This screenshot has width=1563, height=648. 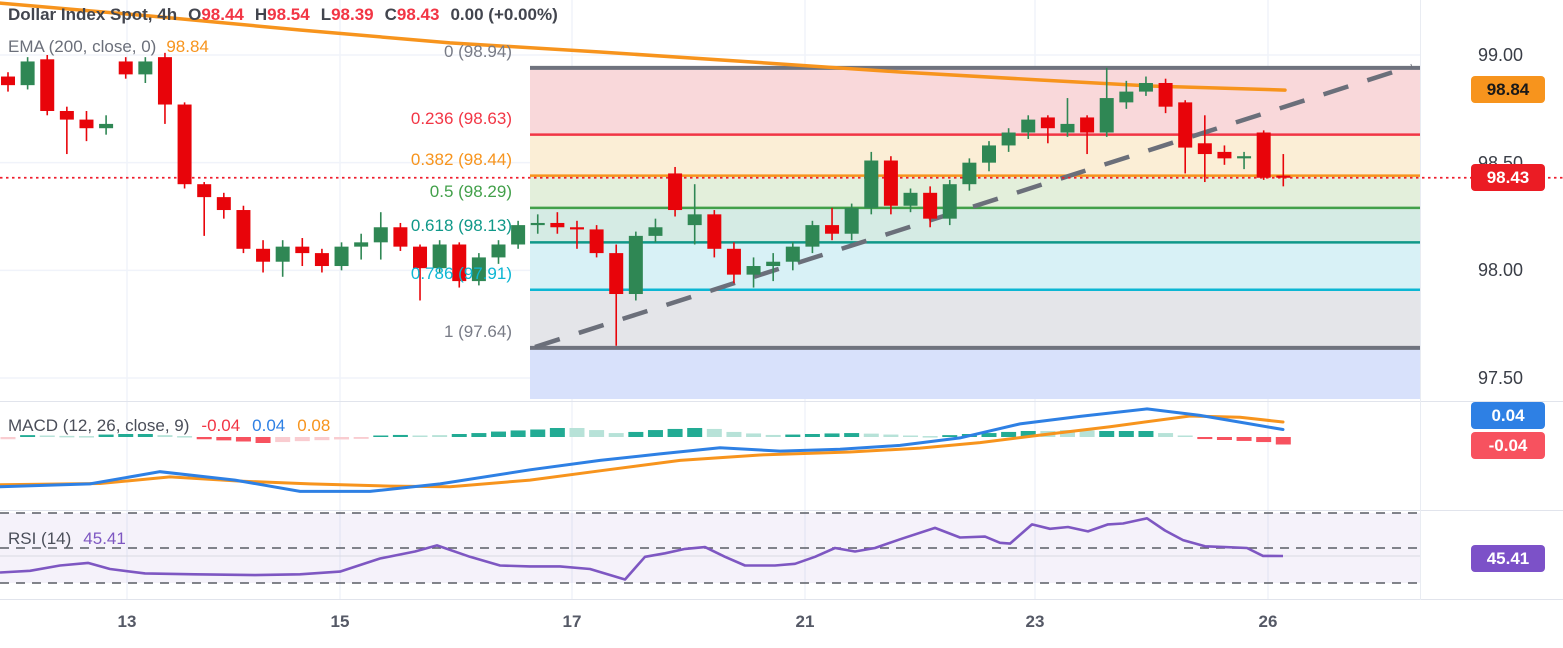 What do you see at coordinates (477, 51) in the screenshot?
I see `fib-label-0: 0 (98.94)` at bounding box center [477, 51].